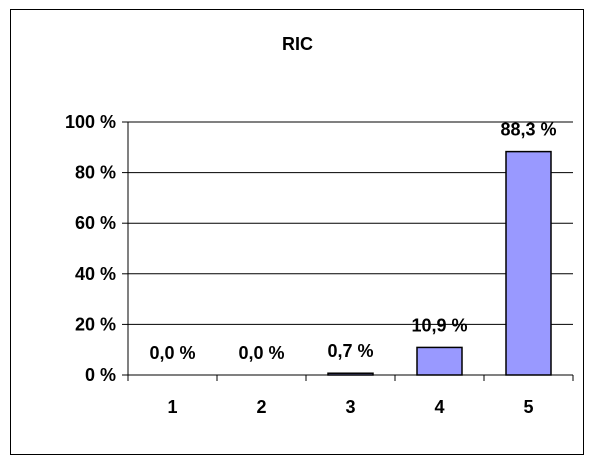  I want to click on y-tick-label: 80 %, so click(95, 173).